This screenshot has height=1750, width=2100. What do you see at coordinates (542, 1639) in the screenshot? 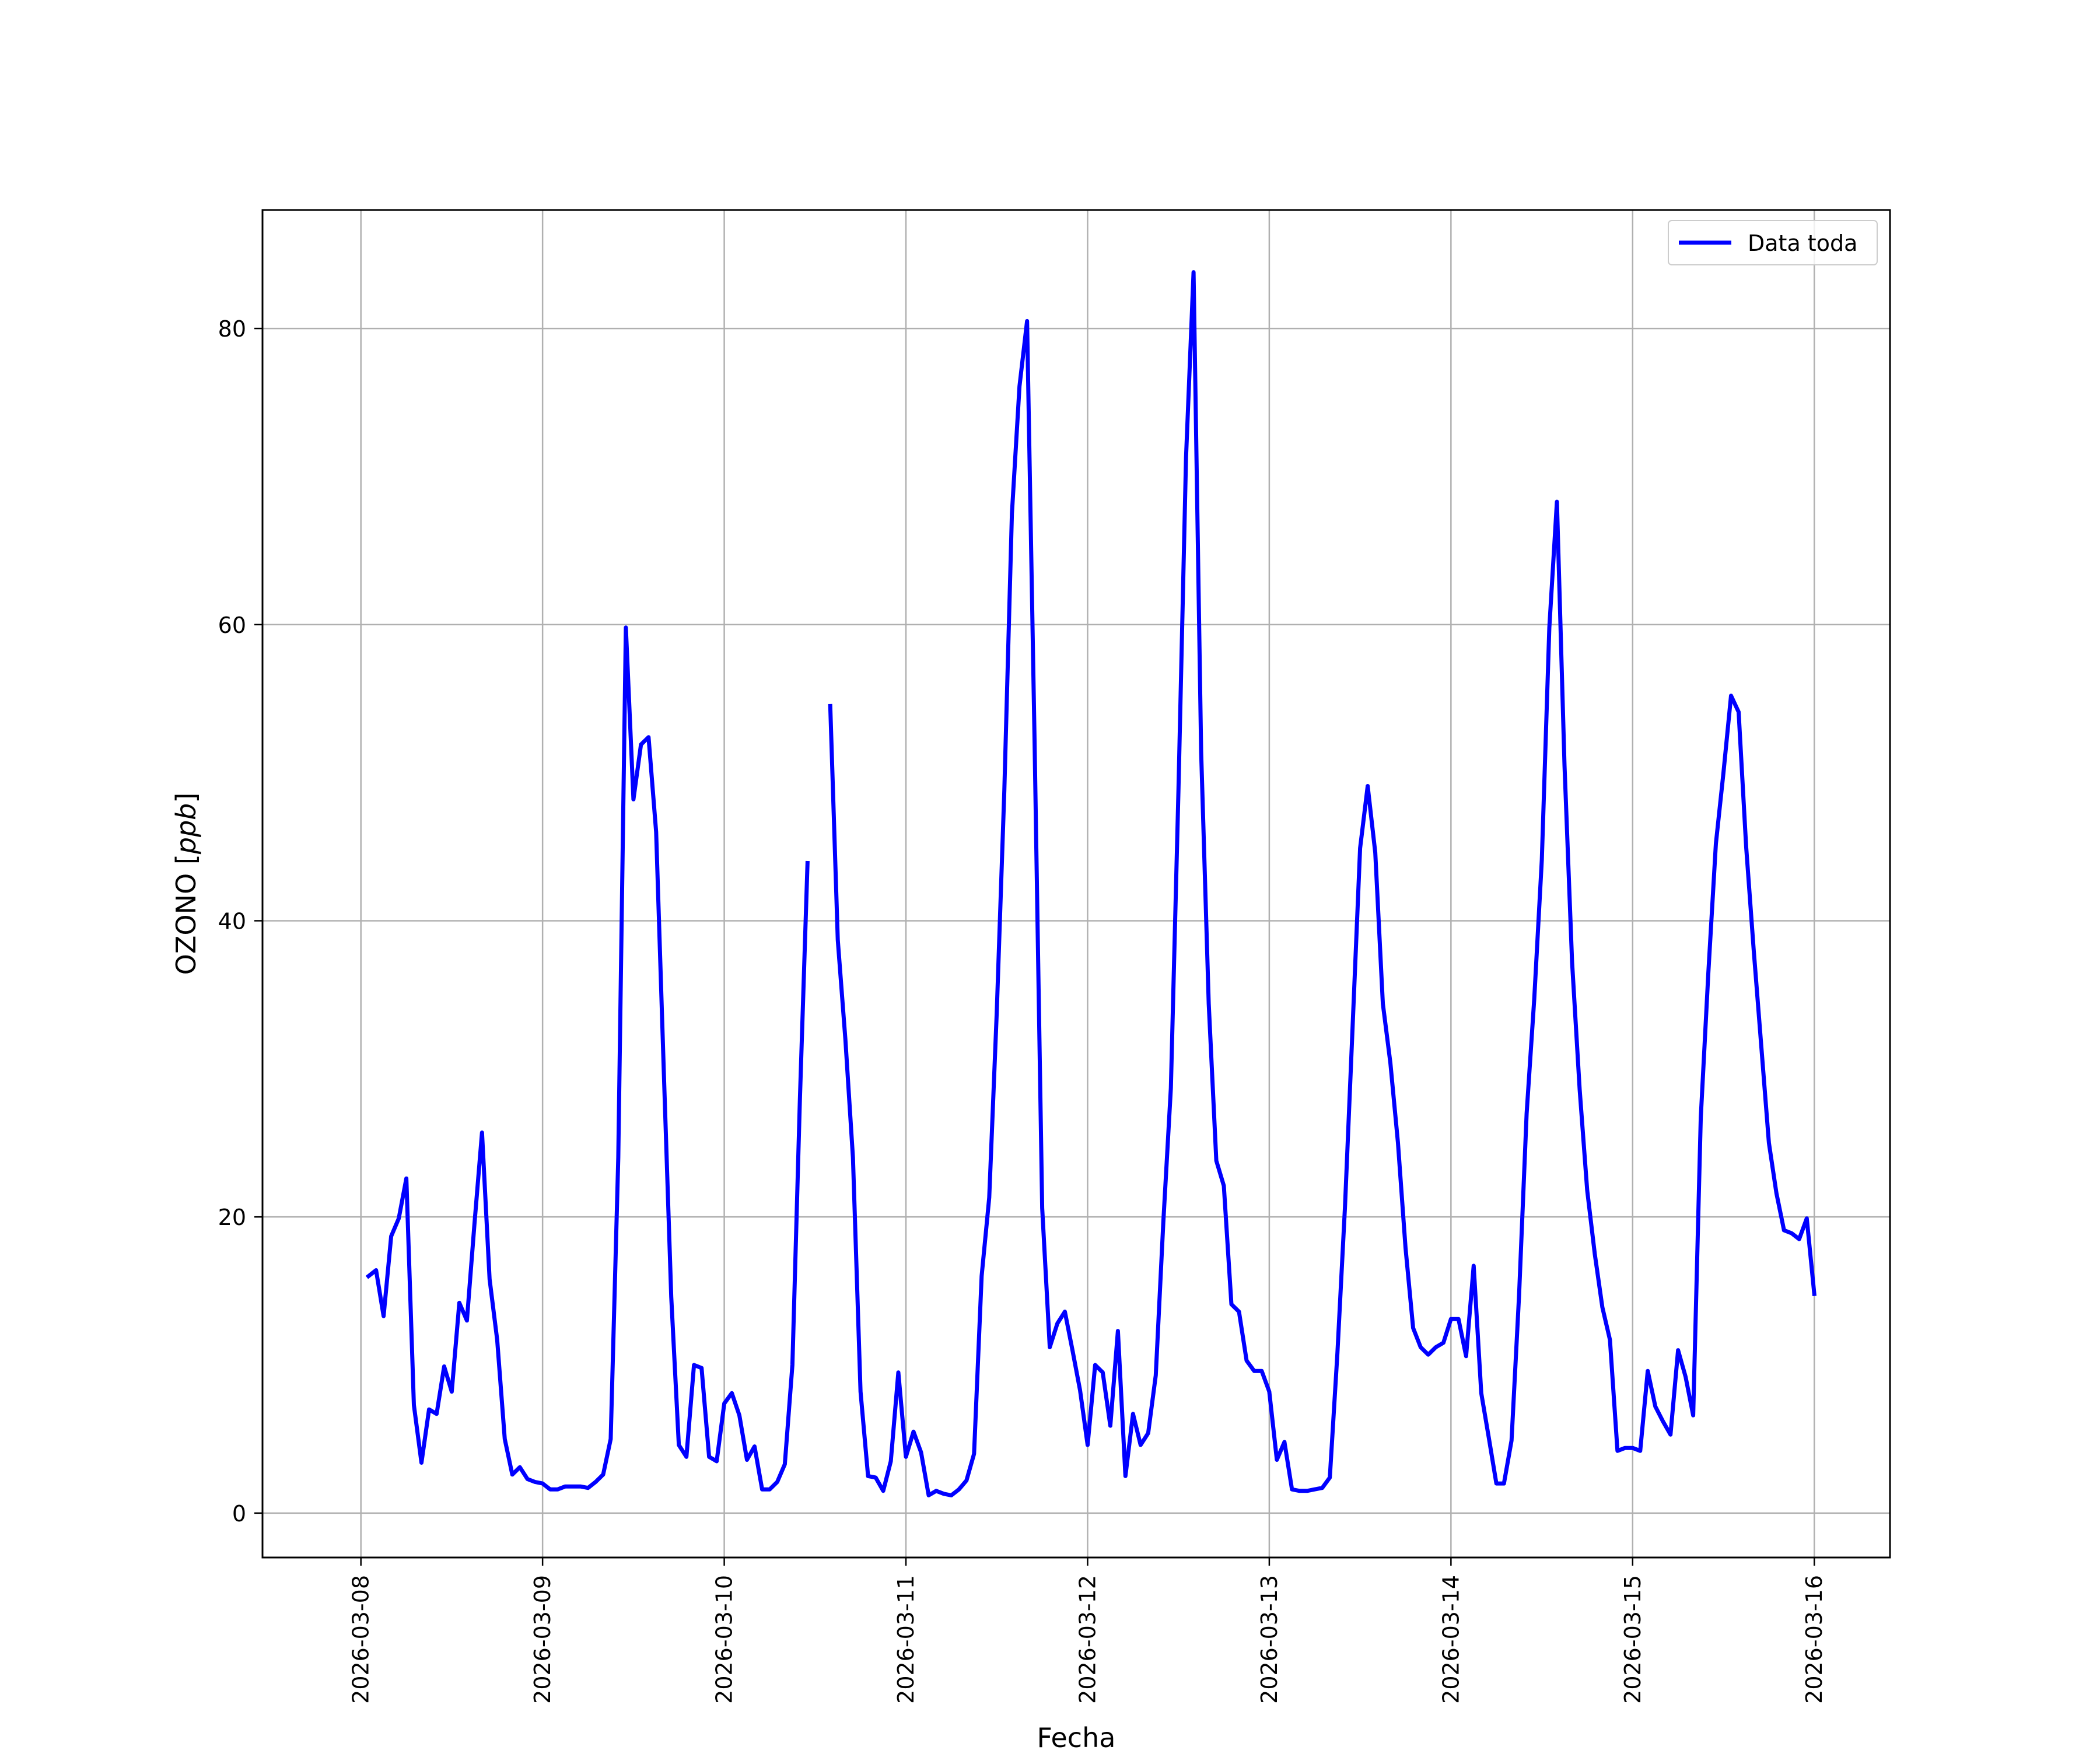
I see `x-tick-label: 2026-03-09` at bounding box center [542, 1639].